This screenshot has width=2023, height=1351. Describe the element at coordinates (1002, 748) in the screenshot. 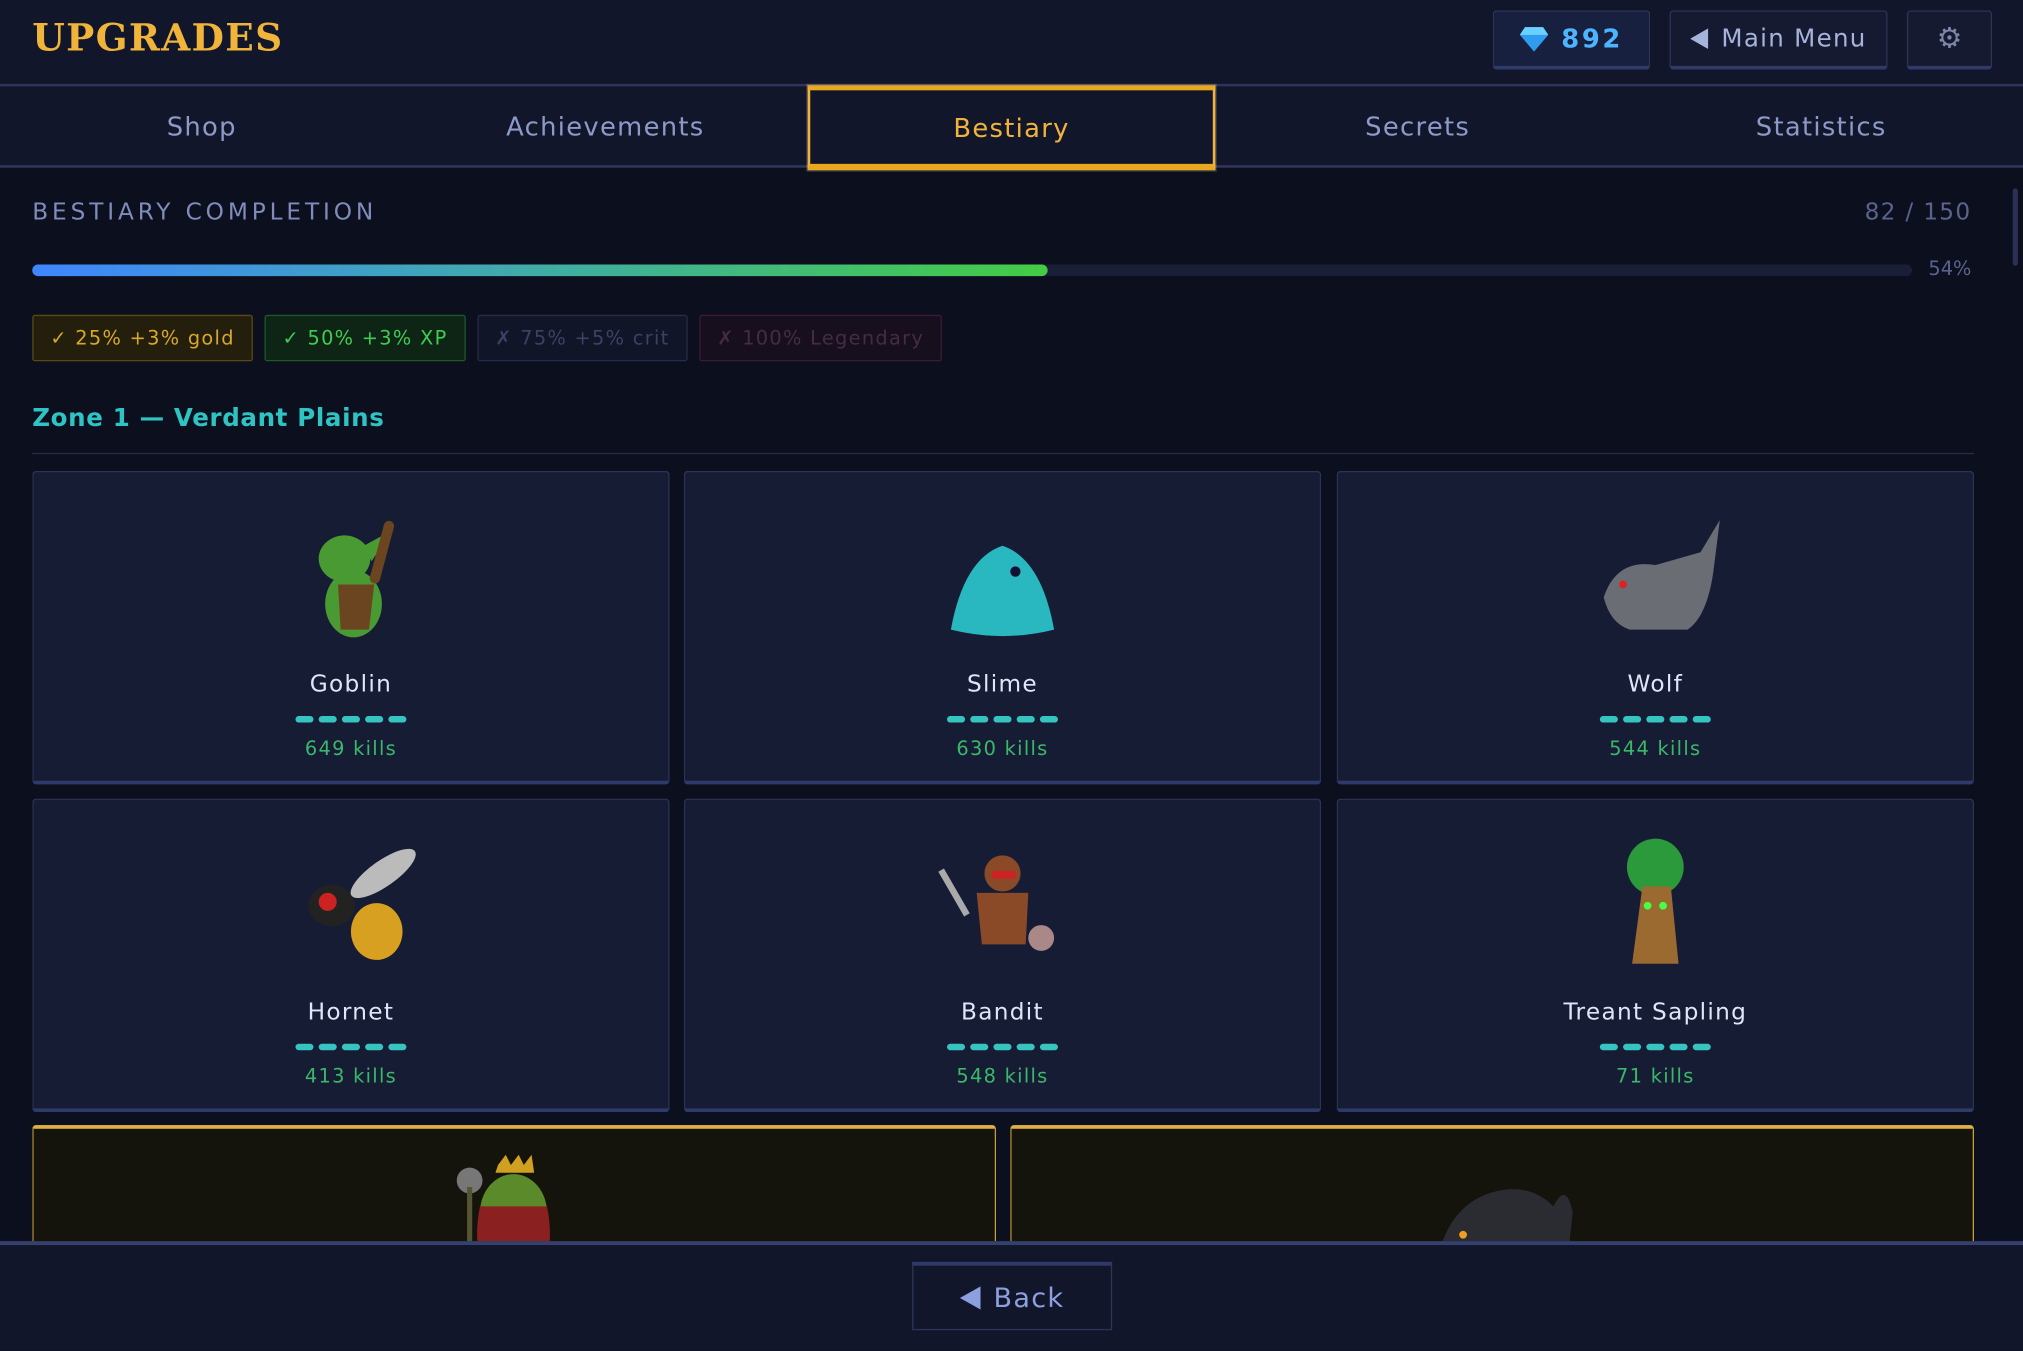

I see `kill-count: 630 kills` at that location.